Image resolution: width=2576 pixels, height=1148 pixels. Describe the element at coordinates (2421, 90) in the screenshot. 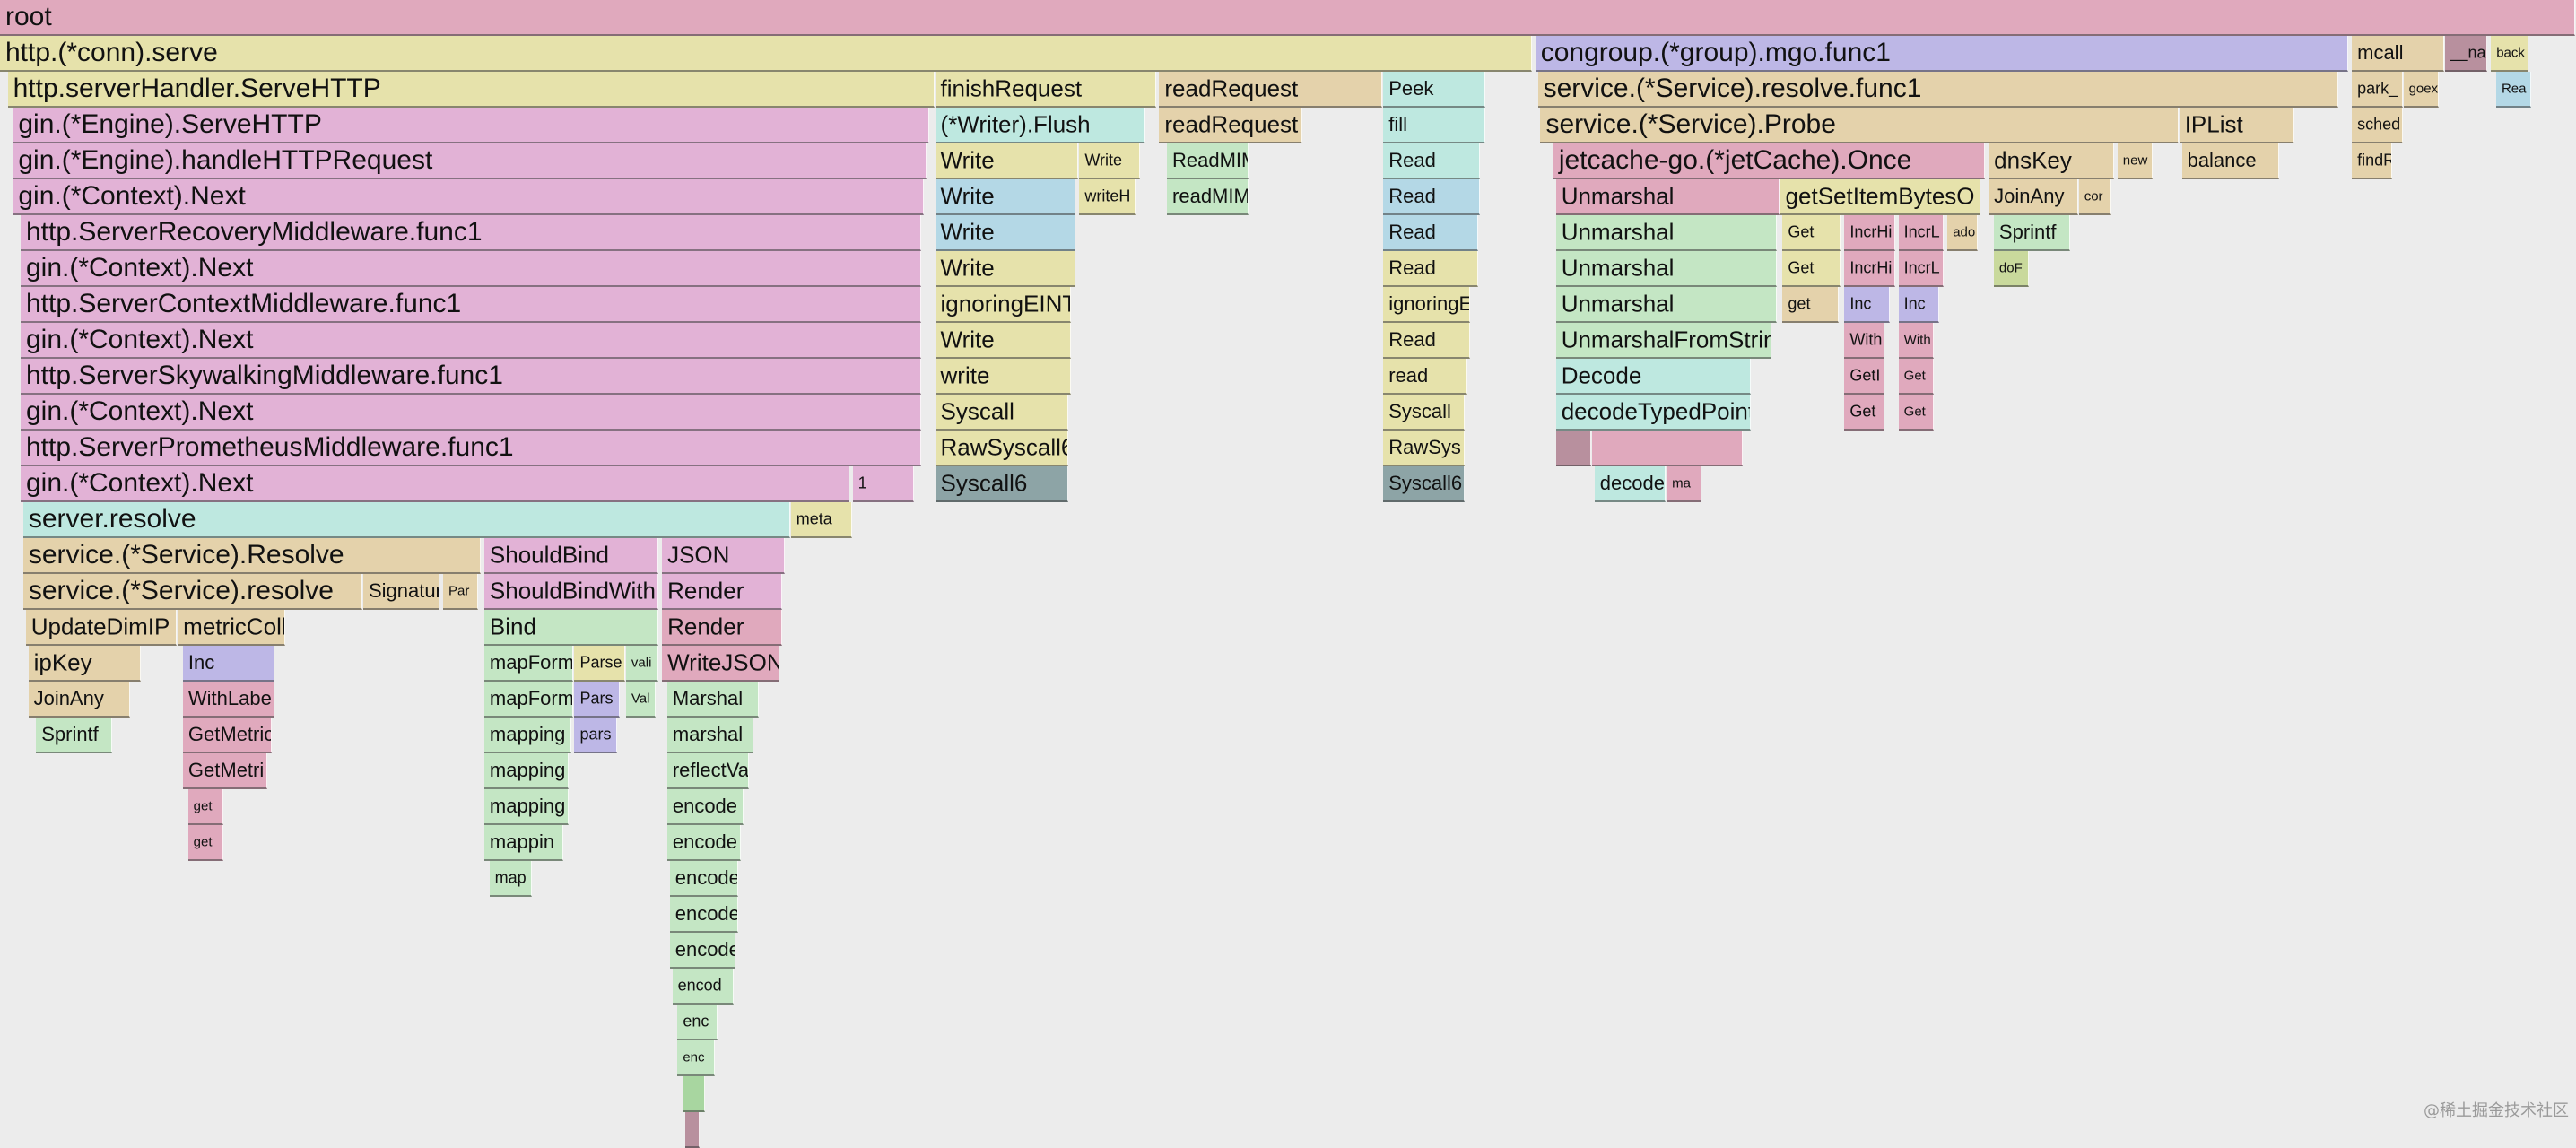

I see `flame-frame: goex` at that location.